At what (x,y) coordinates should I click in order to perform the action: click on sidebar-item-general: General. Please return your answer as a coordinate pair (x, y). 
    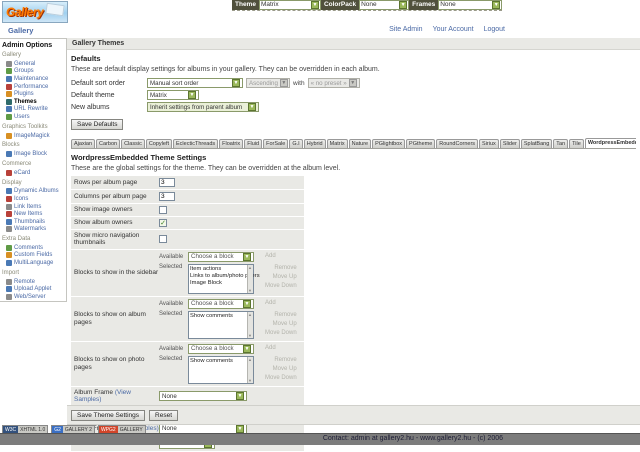
    Looking at the image, I should click on (35, 64).